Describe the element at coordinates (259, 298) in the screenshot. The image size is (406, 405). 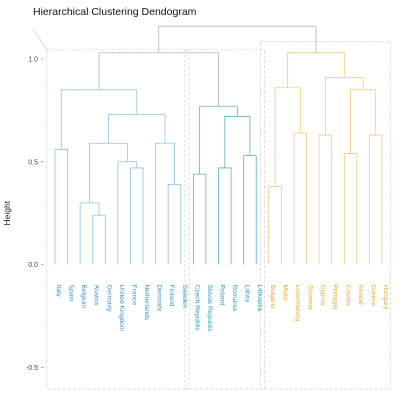
I see `leaf-label: Lithuania` at that location.